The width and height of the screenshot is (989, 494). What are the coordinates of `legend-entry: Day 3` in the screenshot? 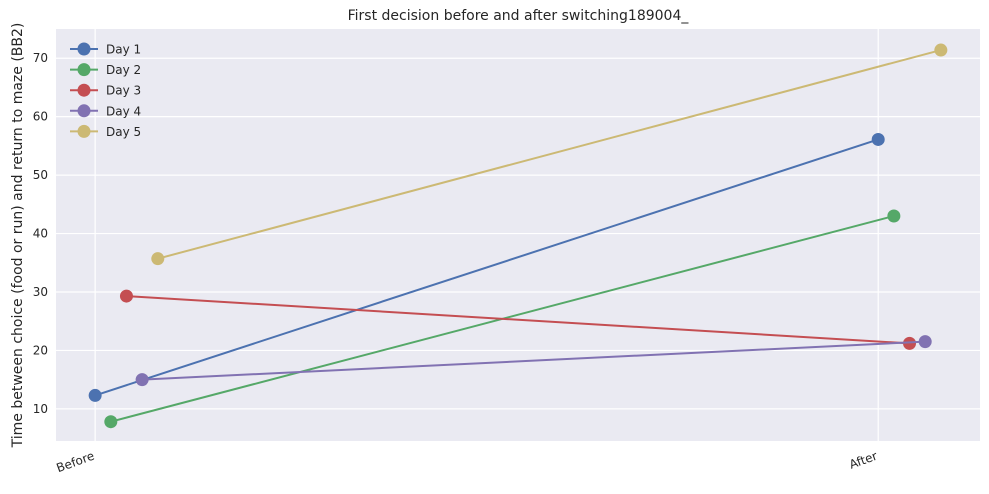 It's located at (105, 90).